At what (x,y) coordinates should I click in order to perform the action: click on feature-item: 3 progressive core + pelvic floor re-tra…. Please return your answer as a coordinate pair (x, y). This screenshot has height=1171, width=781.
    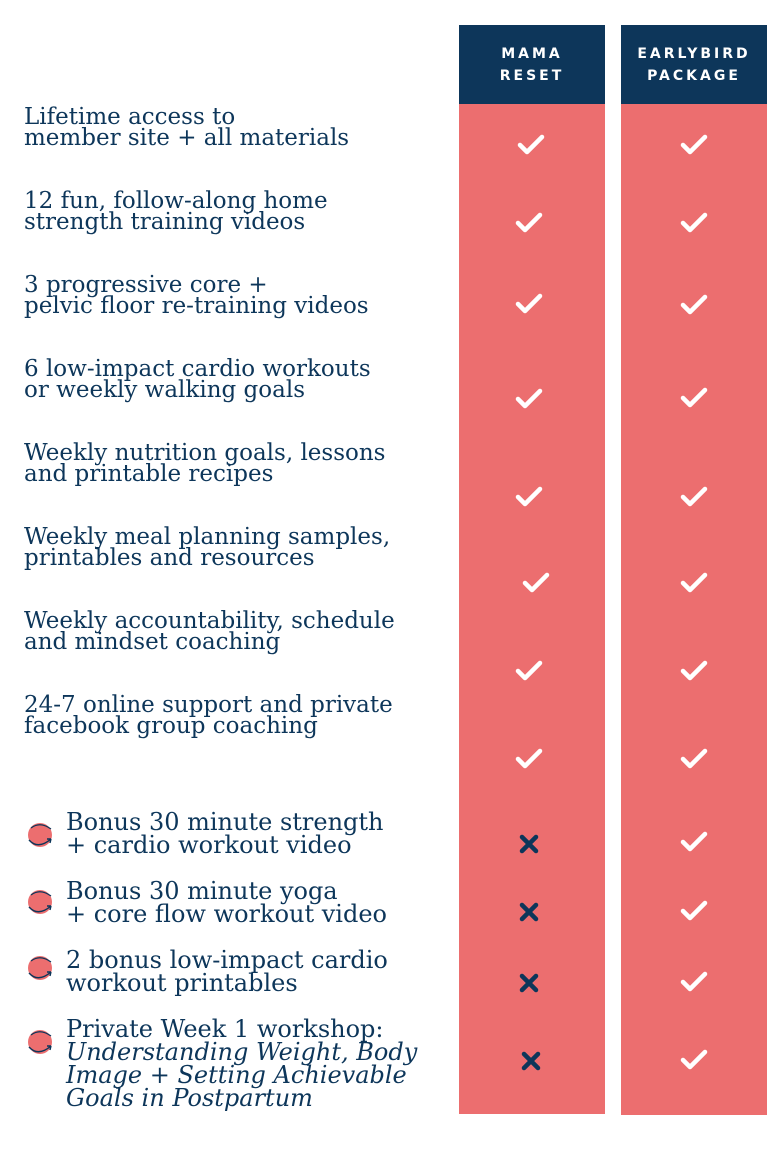
    Looking at the image, I should click on (196, 295).